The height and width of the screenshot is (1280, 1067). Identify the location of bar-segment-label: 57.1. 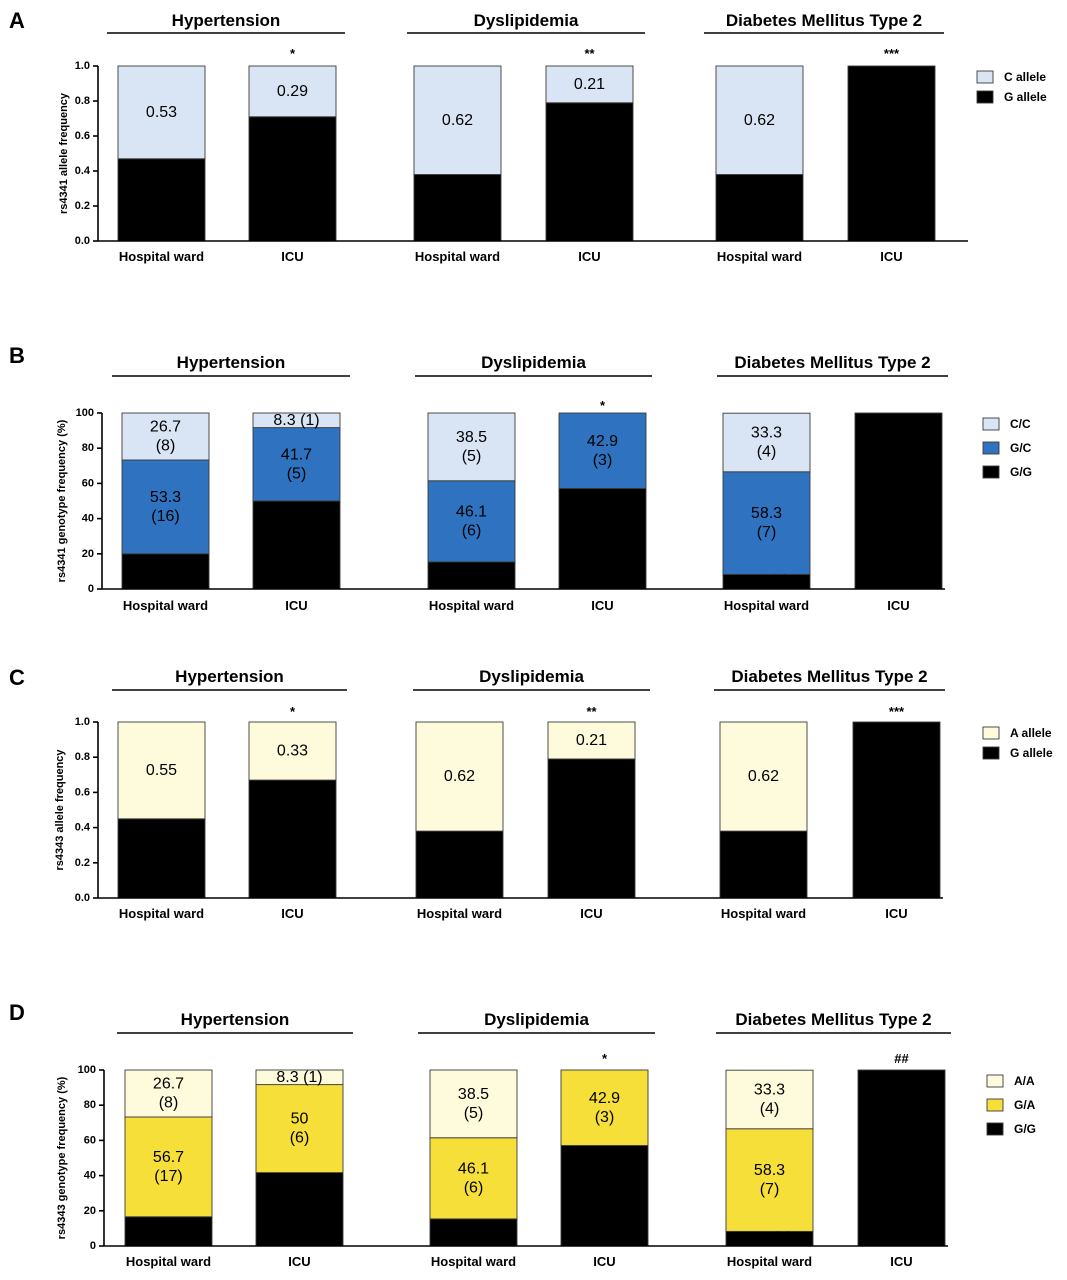
(602, 529).